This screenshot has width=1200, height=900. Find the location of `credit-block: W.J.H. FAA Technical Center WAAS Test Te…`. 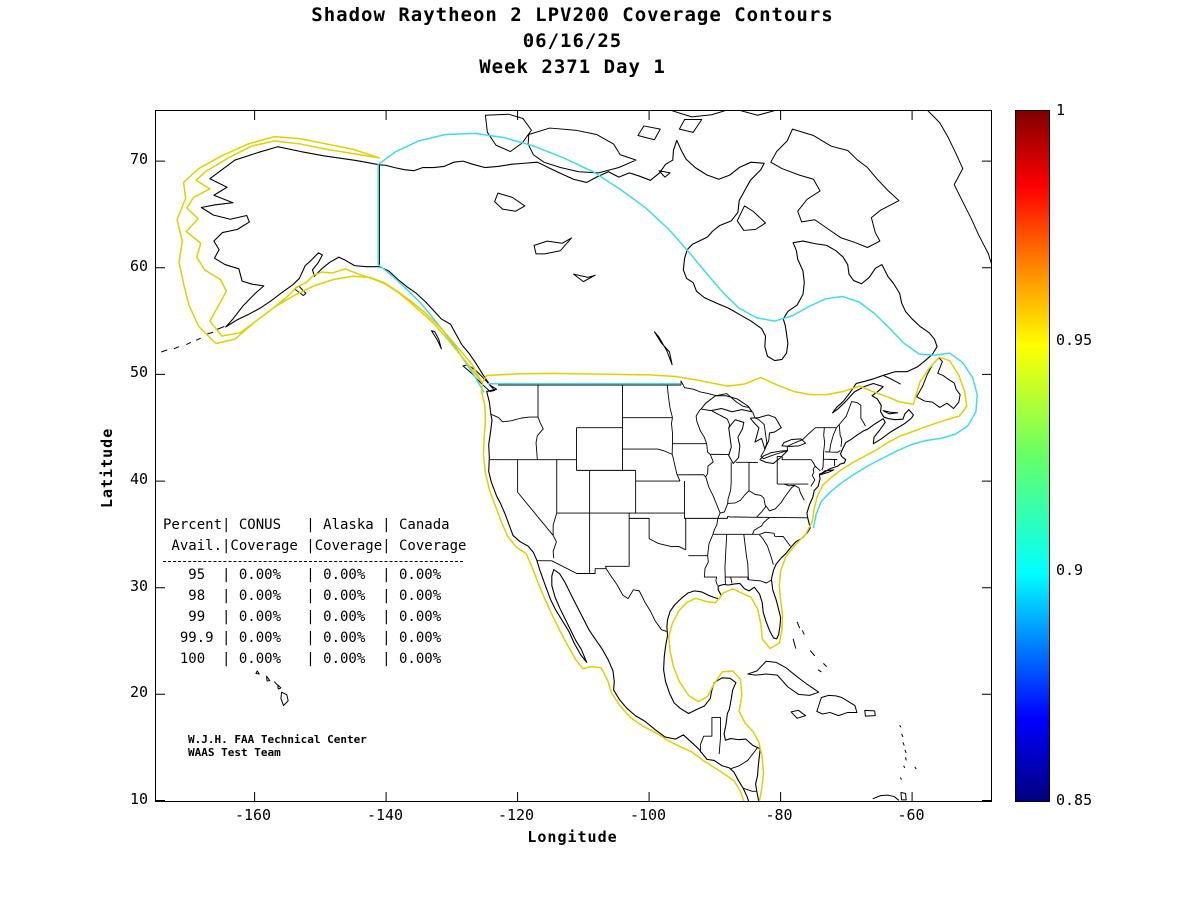

credit-block: W.J.H. FAA Technical Center WAAS Test Te… is located at coordinates (277, 746).